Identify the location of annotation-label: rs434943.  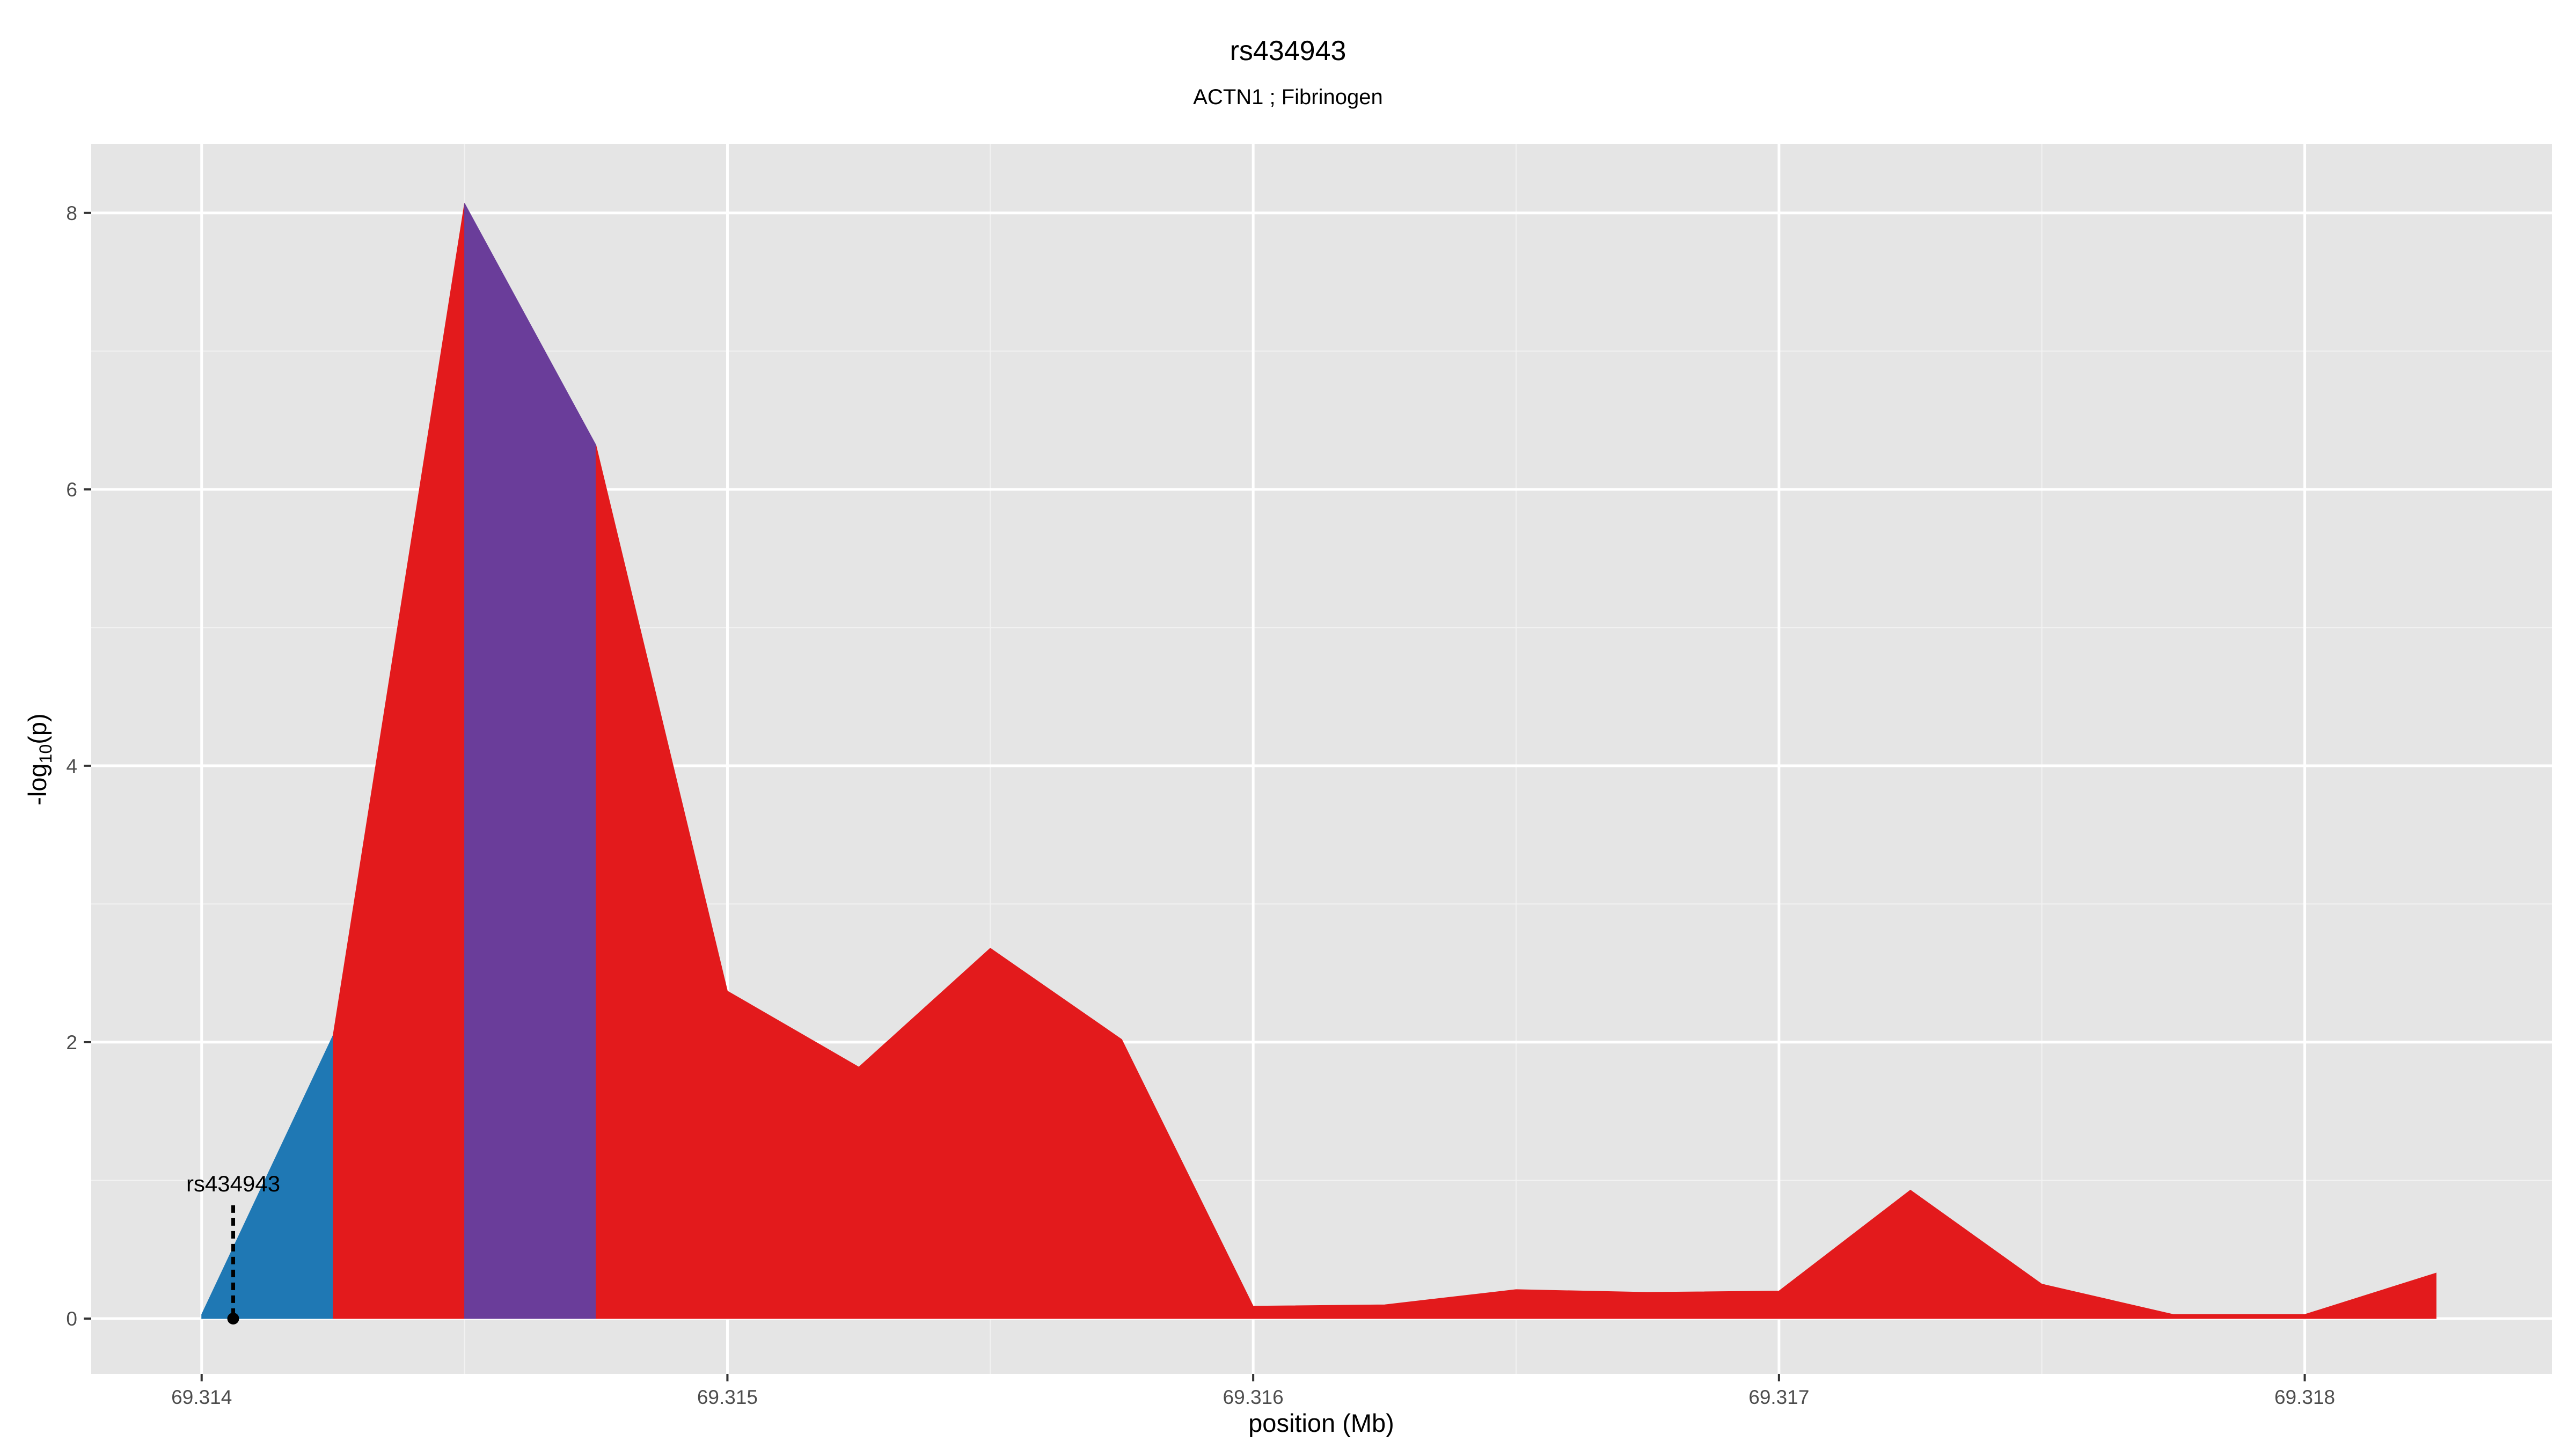
(233, 1183).